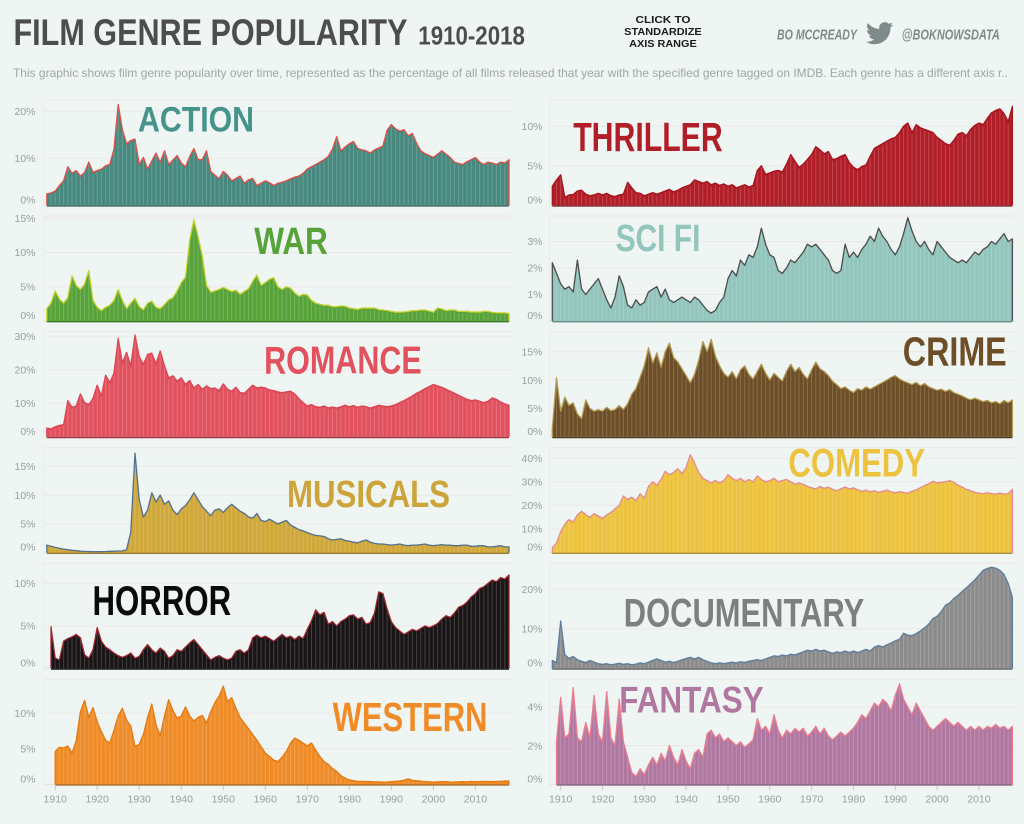  Describe the element at coordinates (856, 463) in the screenshot. I see `svg-text: COMEDY` at that location.